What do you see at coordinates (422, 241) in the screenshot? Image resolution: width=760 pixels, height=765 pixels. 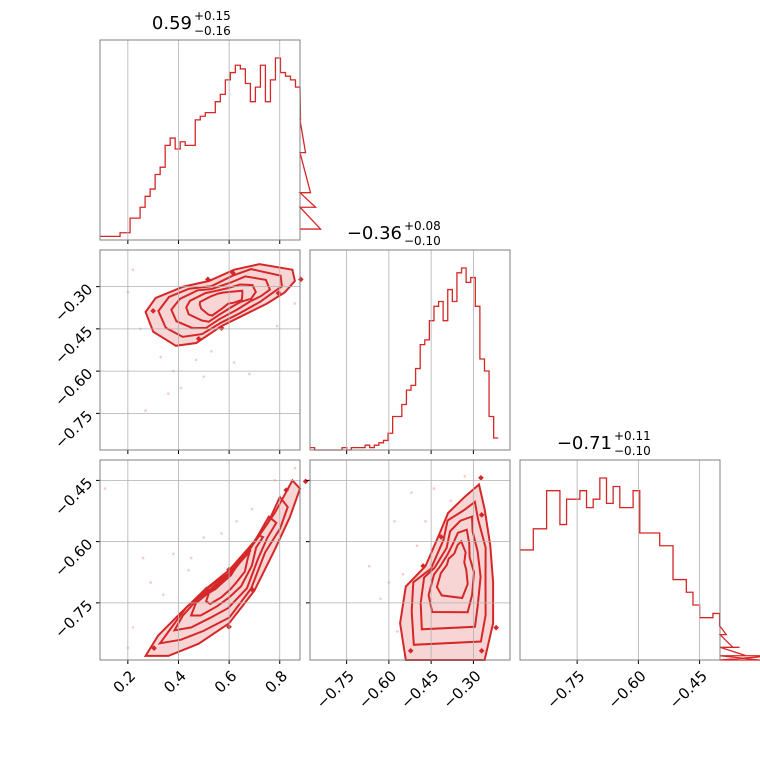 I see `param-title-minus-1: −0.10` at bounding box center [422, 241].